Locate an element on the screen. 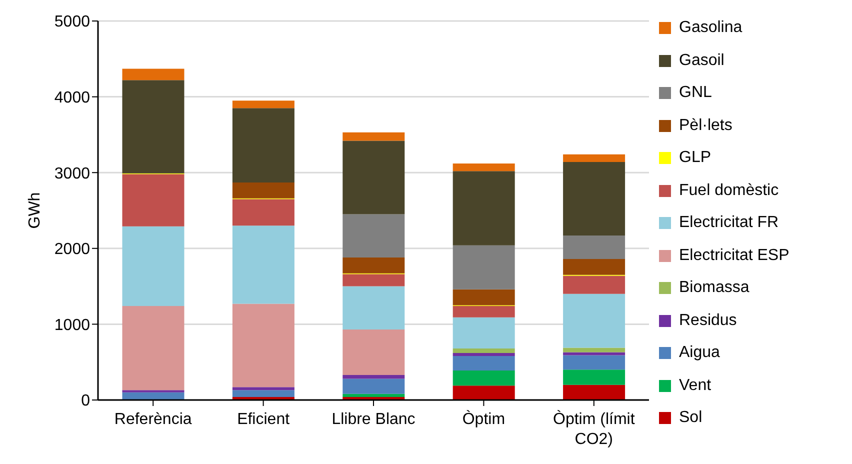  y-tick-label: 5000 is located at coordinates (72, 22).